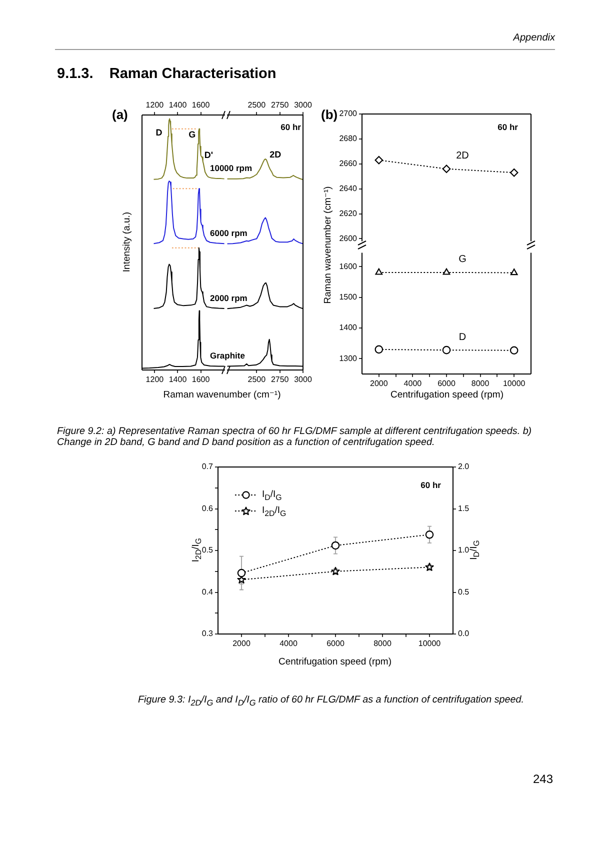  I want to click on series-label: 2000 rpm, so click(229, 297).